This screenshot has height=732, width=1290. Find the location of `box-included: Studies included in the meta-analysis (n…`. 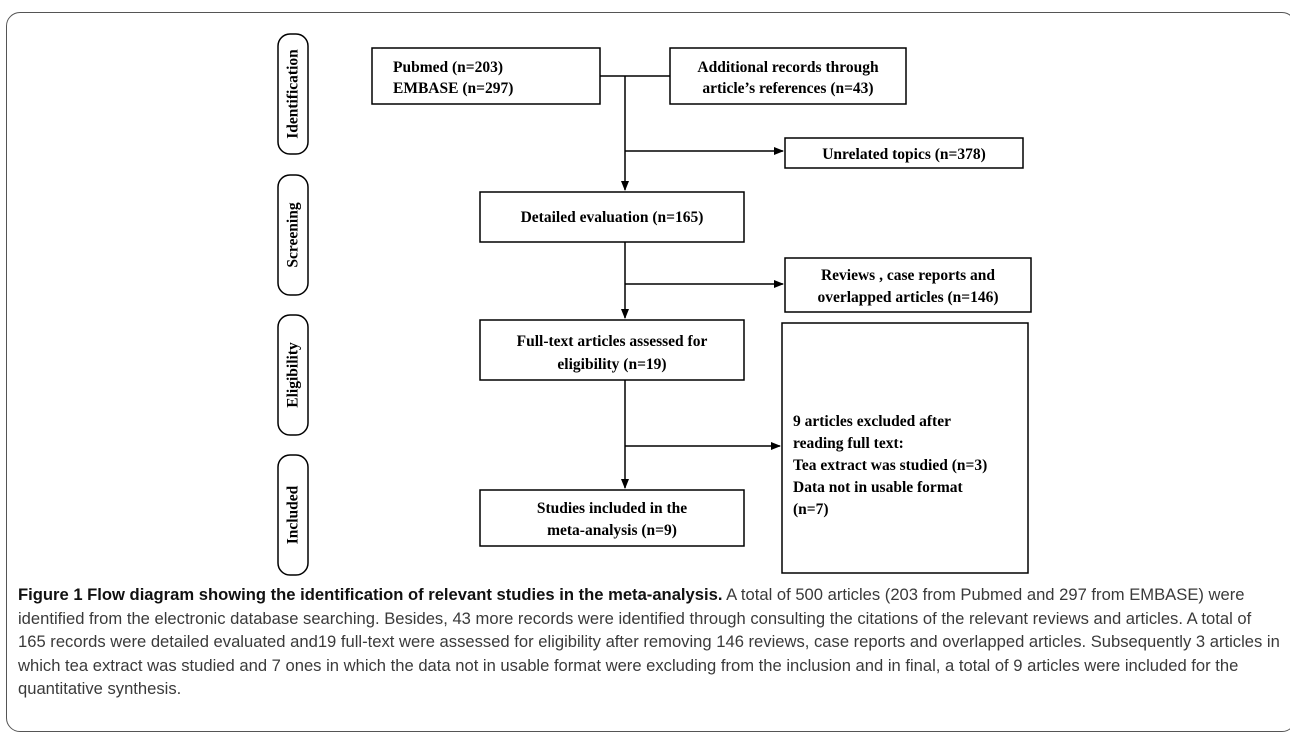

box-included: Studies included in the meta-analysis (n… is located at coordinates (612, 518).